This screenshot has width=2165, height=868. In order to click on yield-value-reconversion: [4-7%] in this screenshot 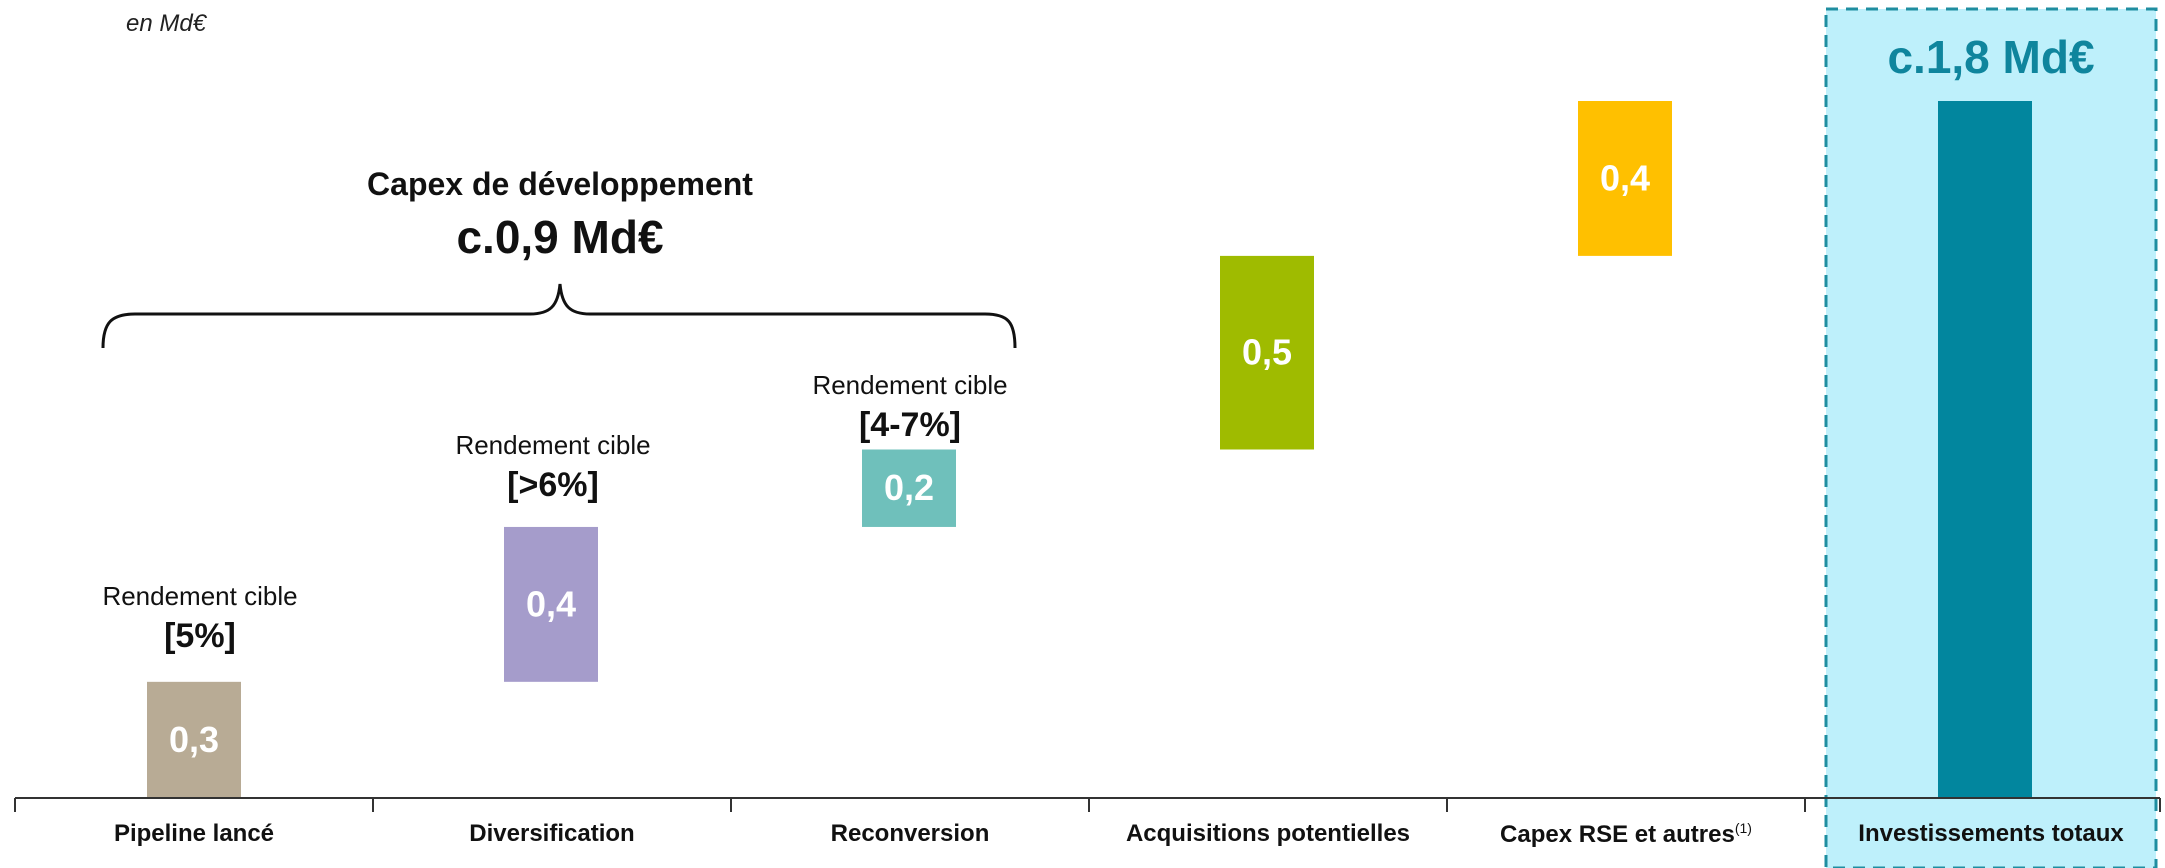, I will do `click(910, 425)`.